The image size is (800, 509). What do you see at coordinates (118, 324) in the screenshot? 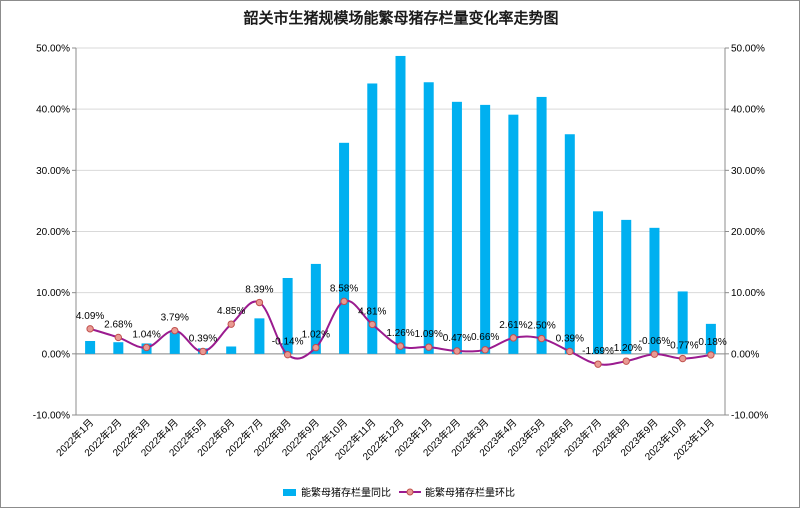
I see `data-label: 2.68%` at bounding box center [118, 324].